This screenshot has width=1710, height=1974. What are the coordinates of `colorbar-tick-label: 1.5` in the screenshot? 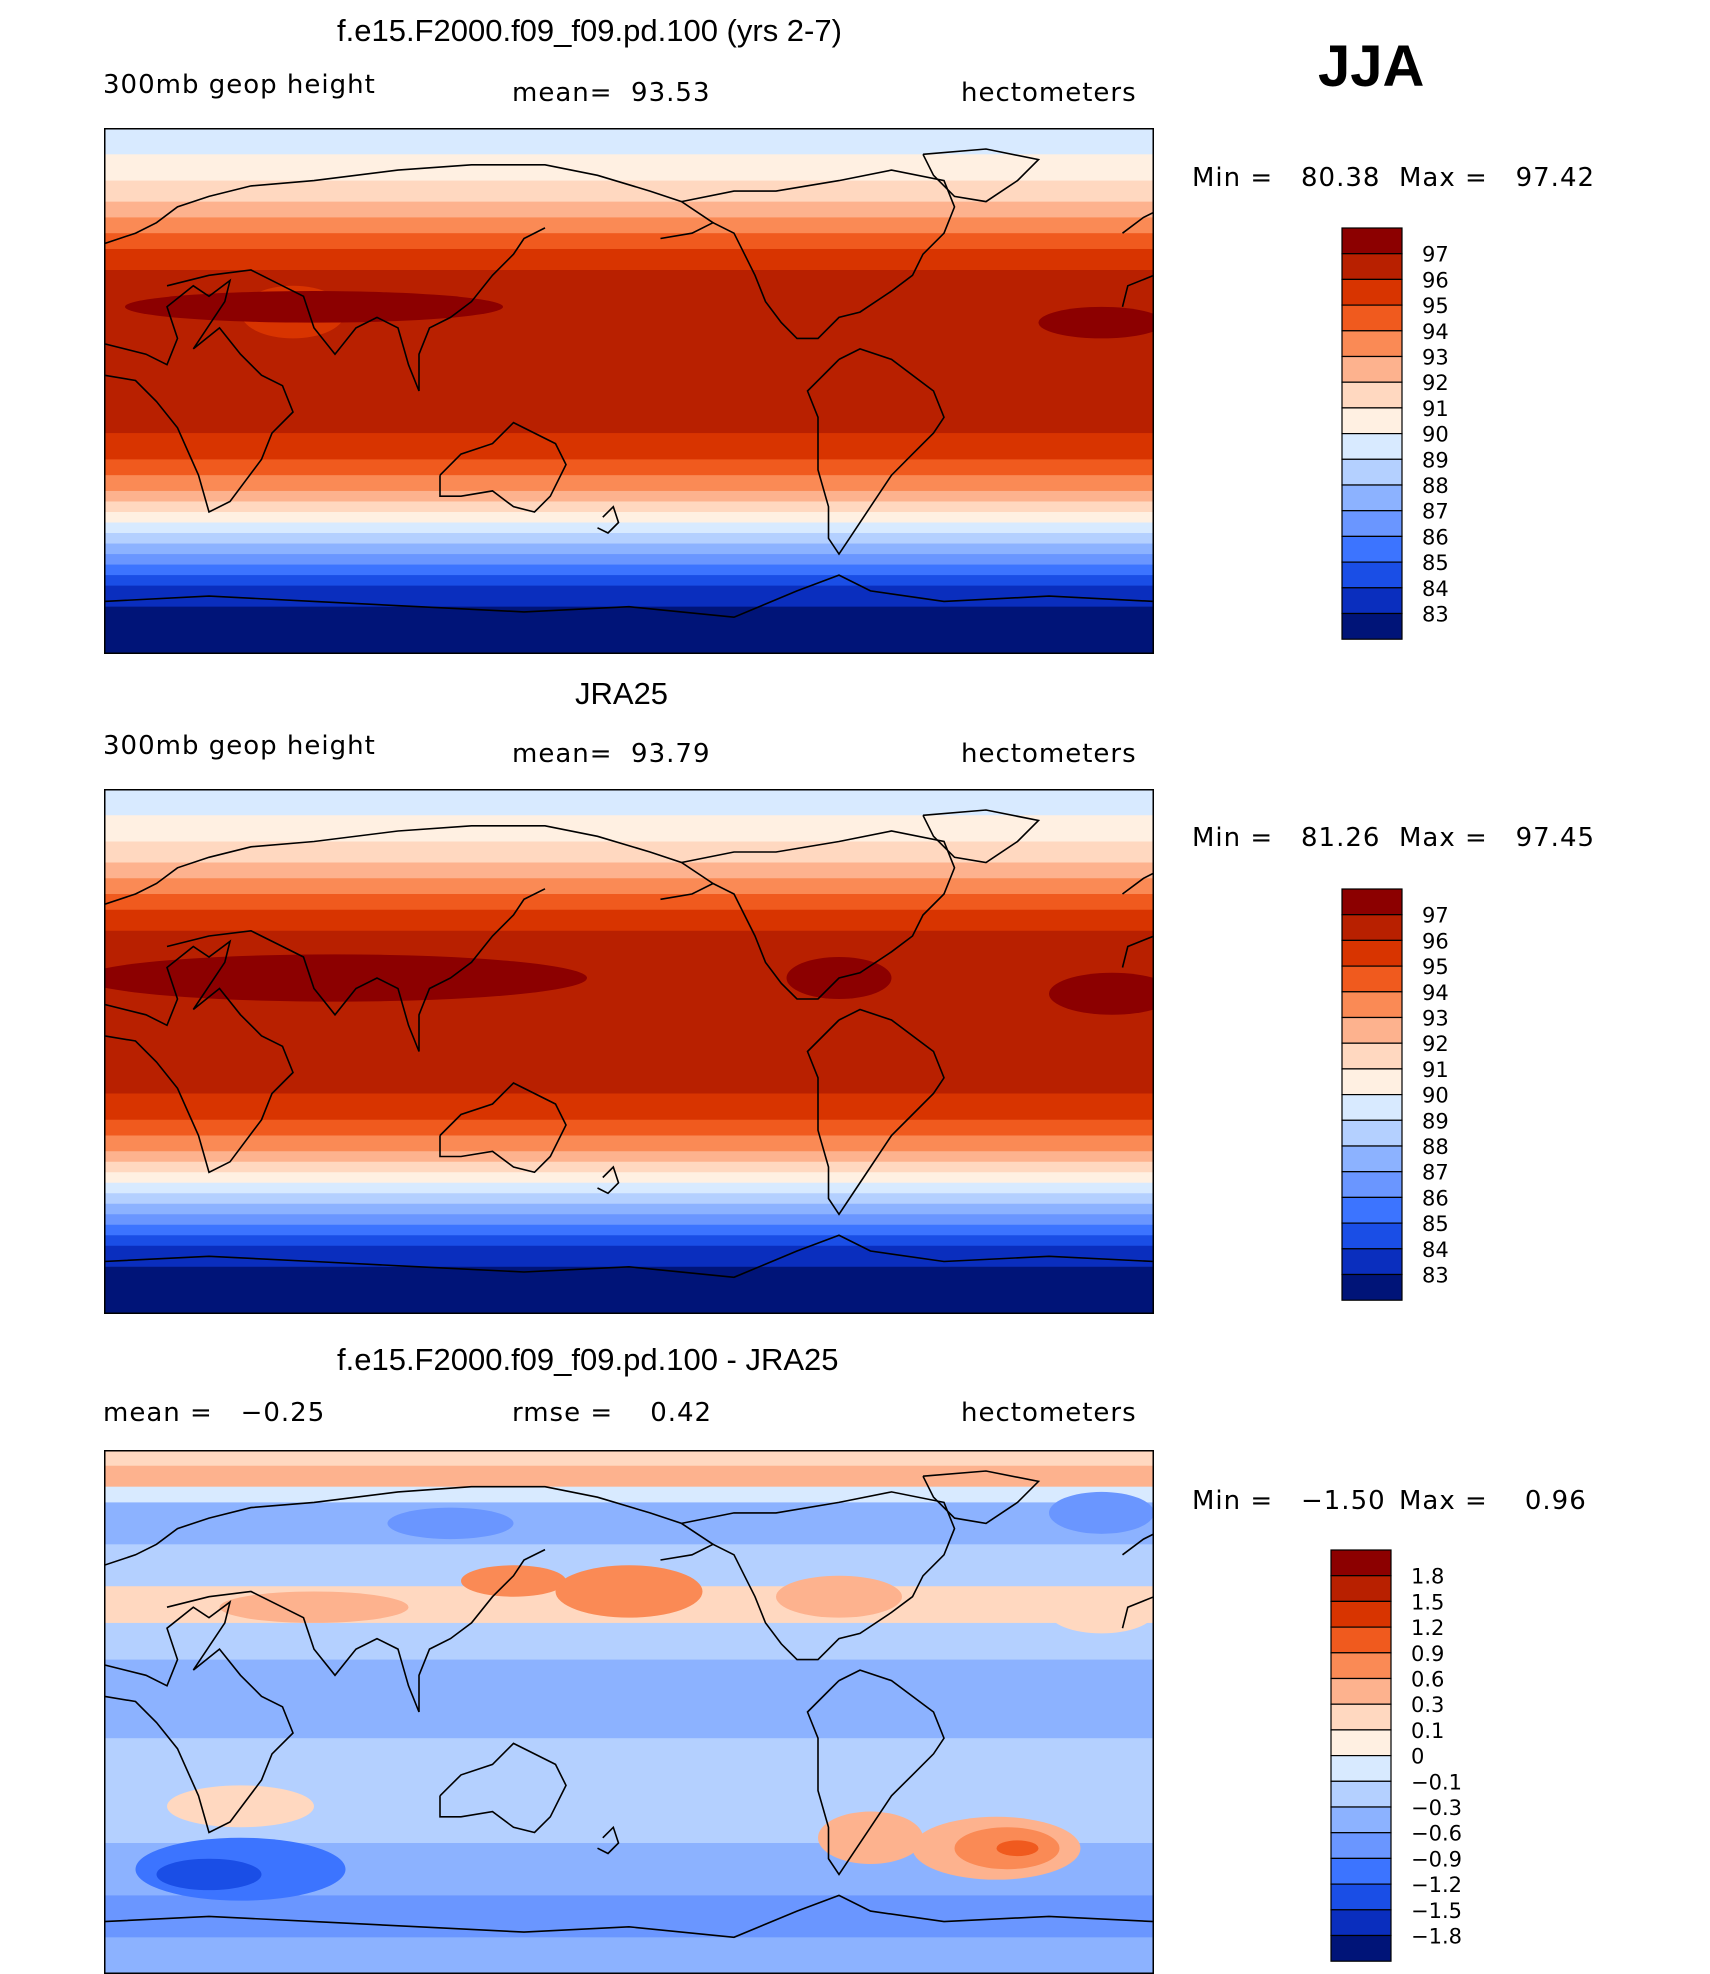 It's located at (1427, 1602).